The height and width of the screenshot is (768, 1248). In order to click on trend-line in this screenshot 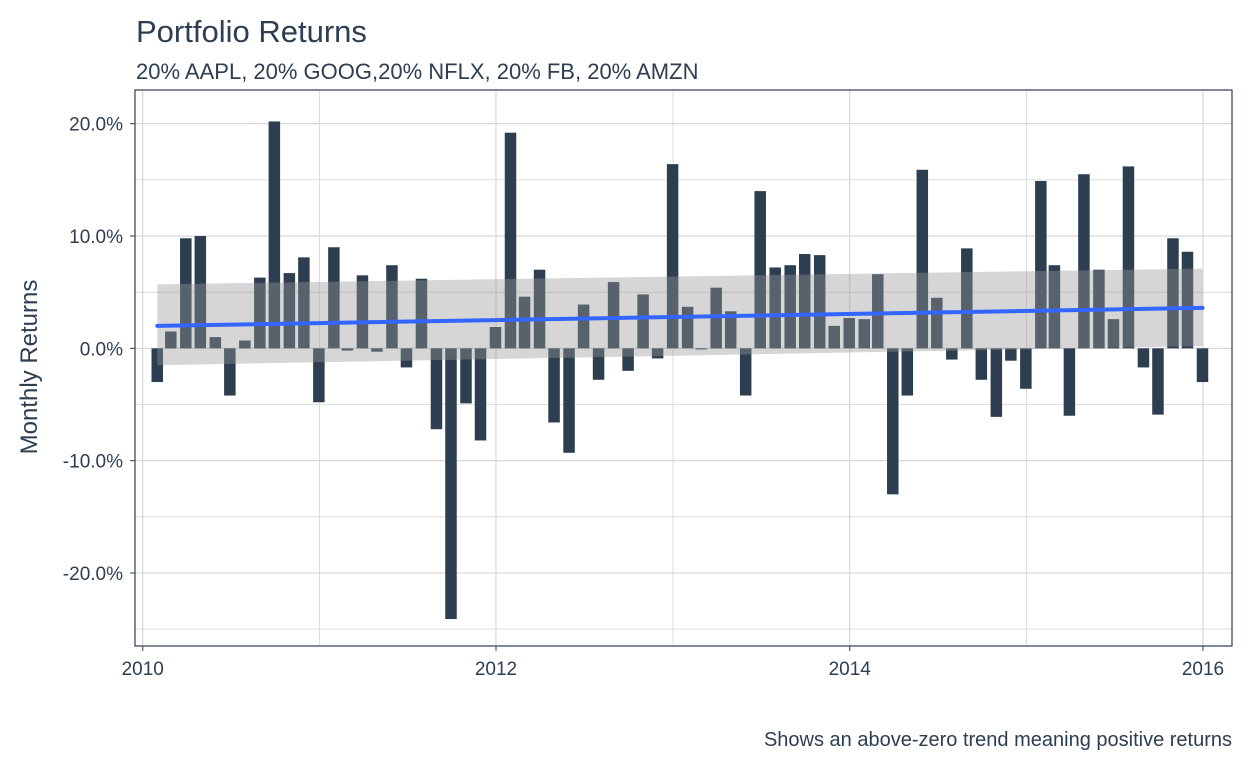, I will do `click(680, 316)`.